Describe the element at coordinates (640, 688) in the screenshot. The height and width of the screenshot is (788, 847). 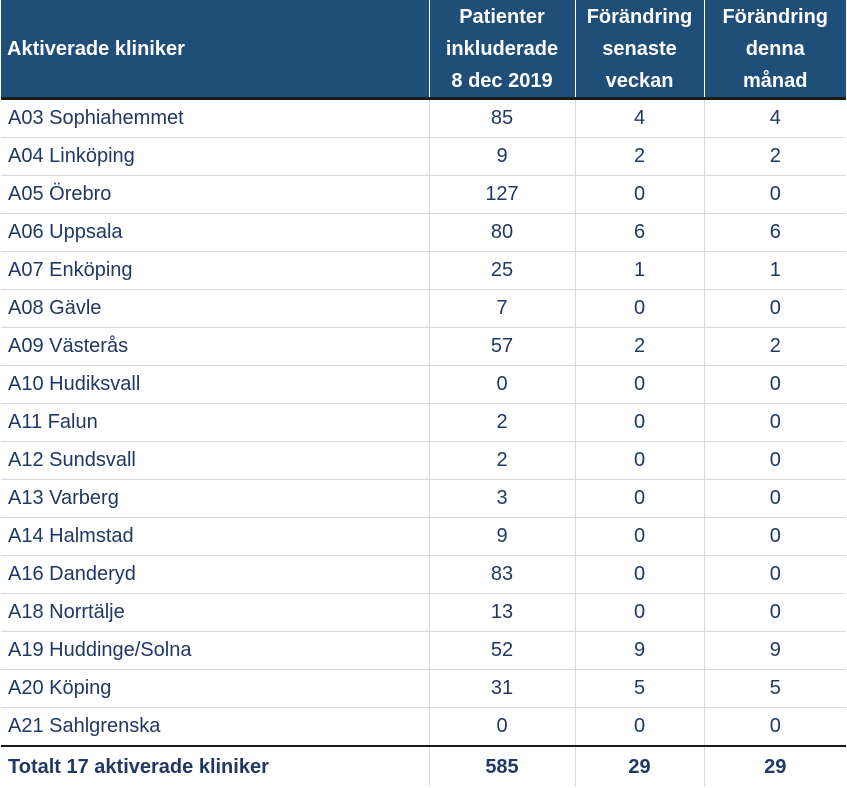
I see `week-change-cell: 5` at that location.